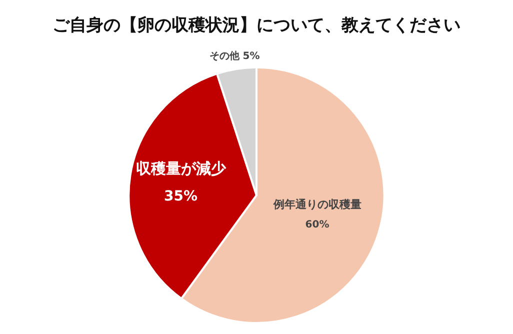 The width and height of the screenshot is (513, 334). What do you see at coordinates (317, 204) in the screenshot?
I see `slice-label: 例年通りの収穫量` at bounding box center [317, 204].